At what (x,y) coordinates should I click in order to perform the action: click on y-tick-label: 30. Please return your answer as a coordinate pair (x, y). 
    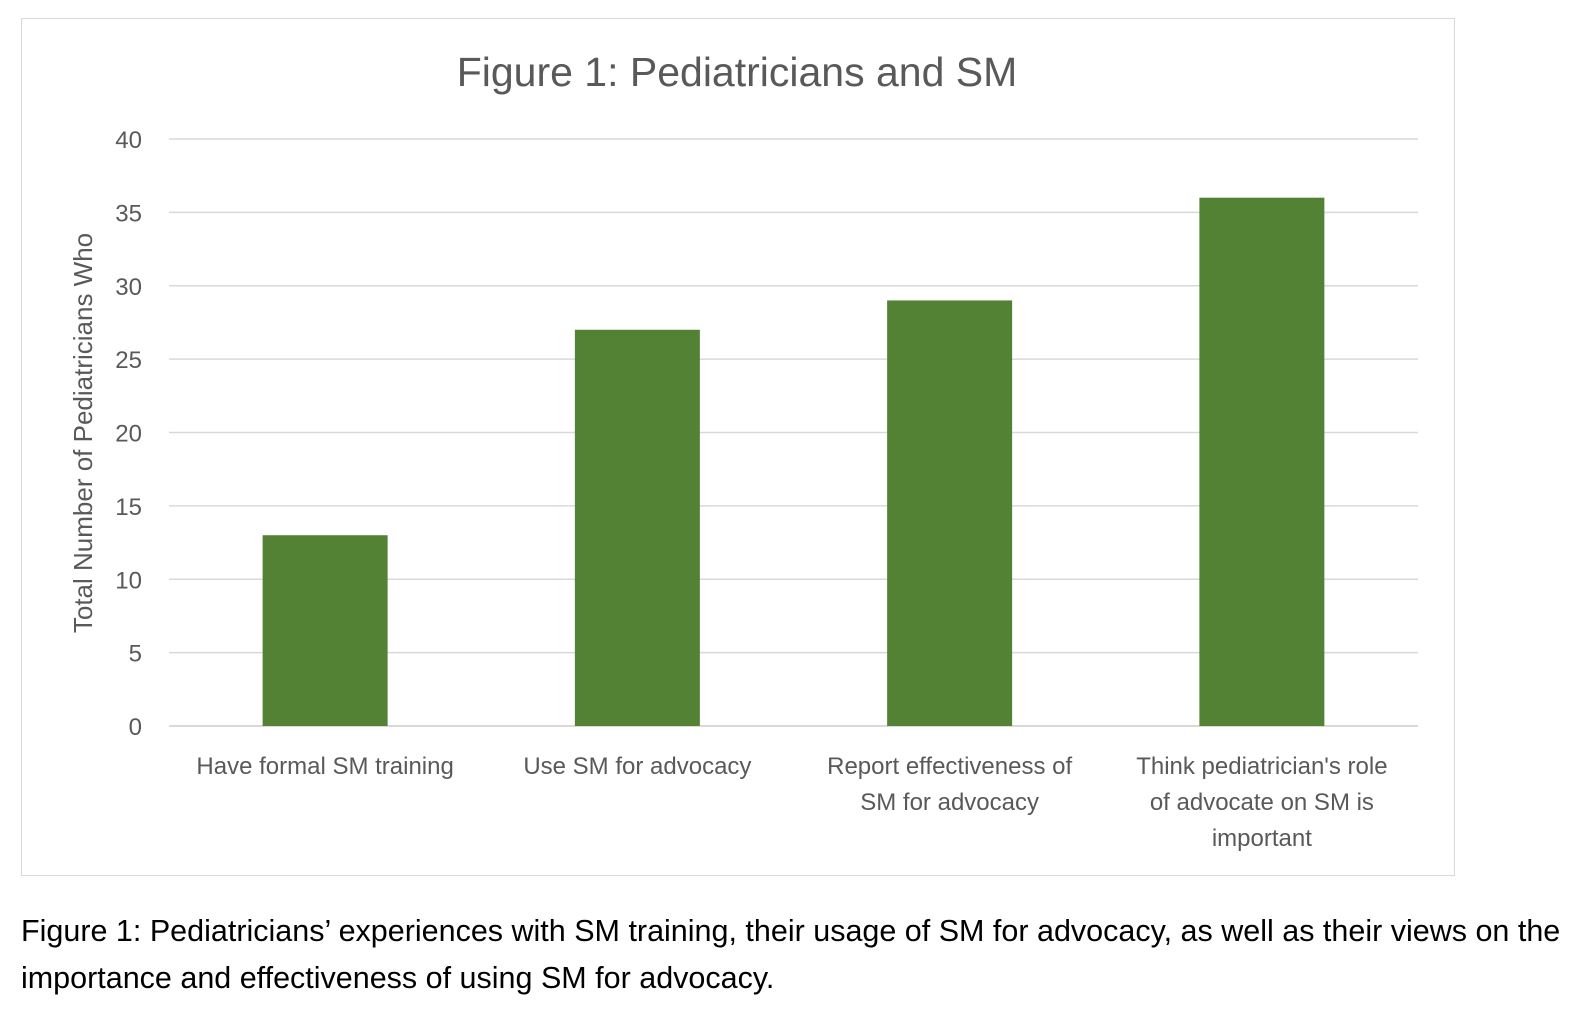
    Looking at the image, I should click on (128, 287).